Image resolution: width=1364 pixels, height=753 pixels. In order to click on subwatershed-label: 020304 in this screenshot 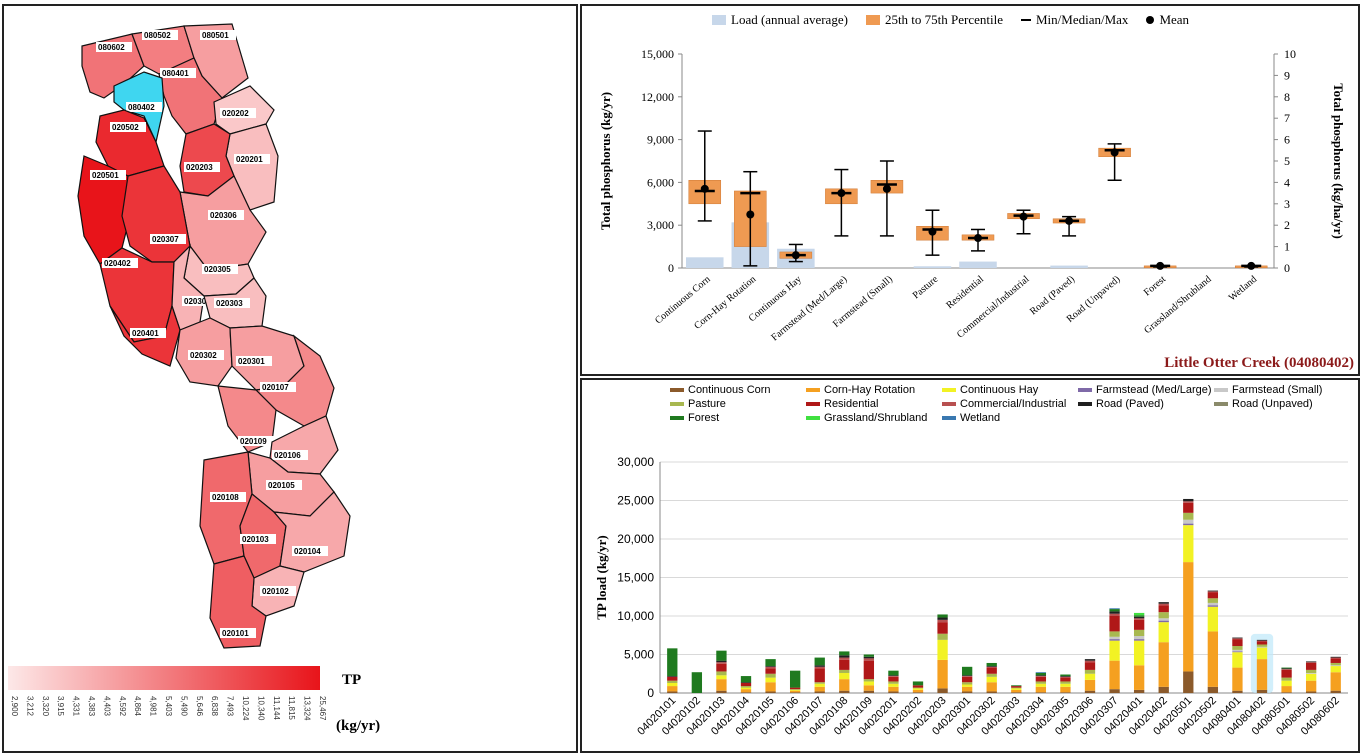, I will do `click(197, 301)`.